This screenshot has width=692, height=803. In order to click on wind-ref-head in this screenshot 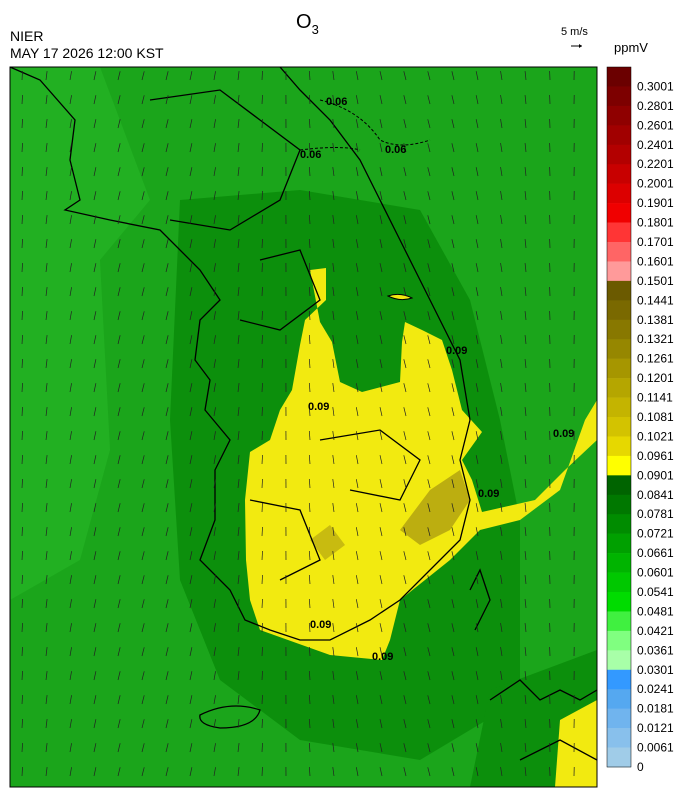, I will do `click(580, 46)`.